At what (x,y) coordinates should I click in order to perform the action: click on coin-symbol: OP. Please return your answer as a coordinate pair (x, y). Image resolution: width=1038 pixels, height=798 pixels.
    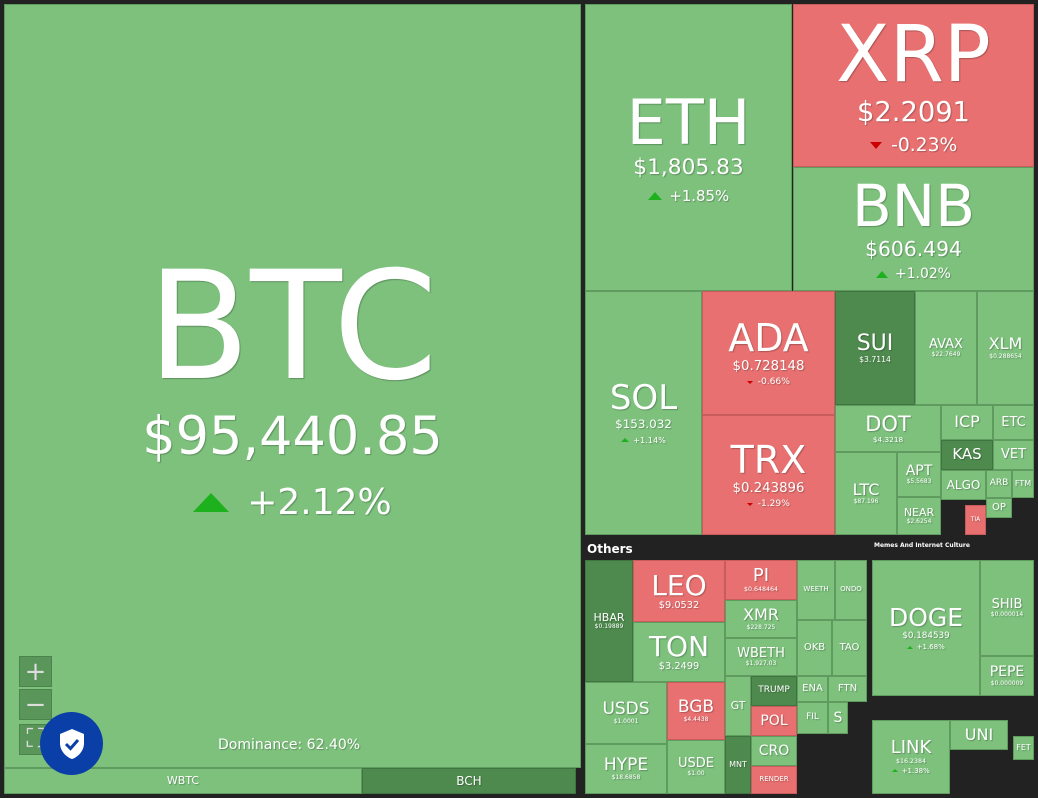
    Looking at the image, I should click on (999, 507).